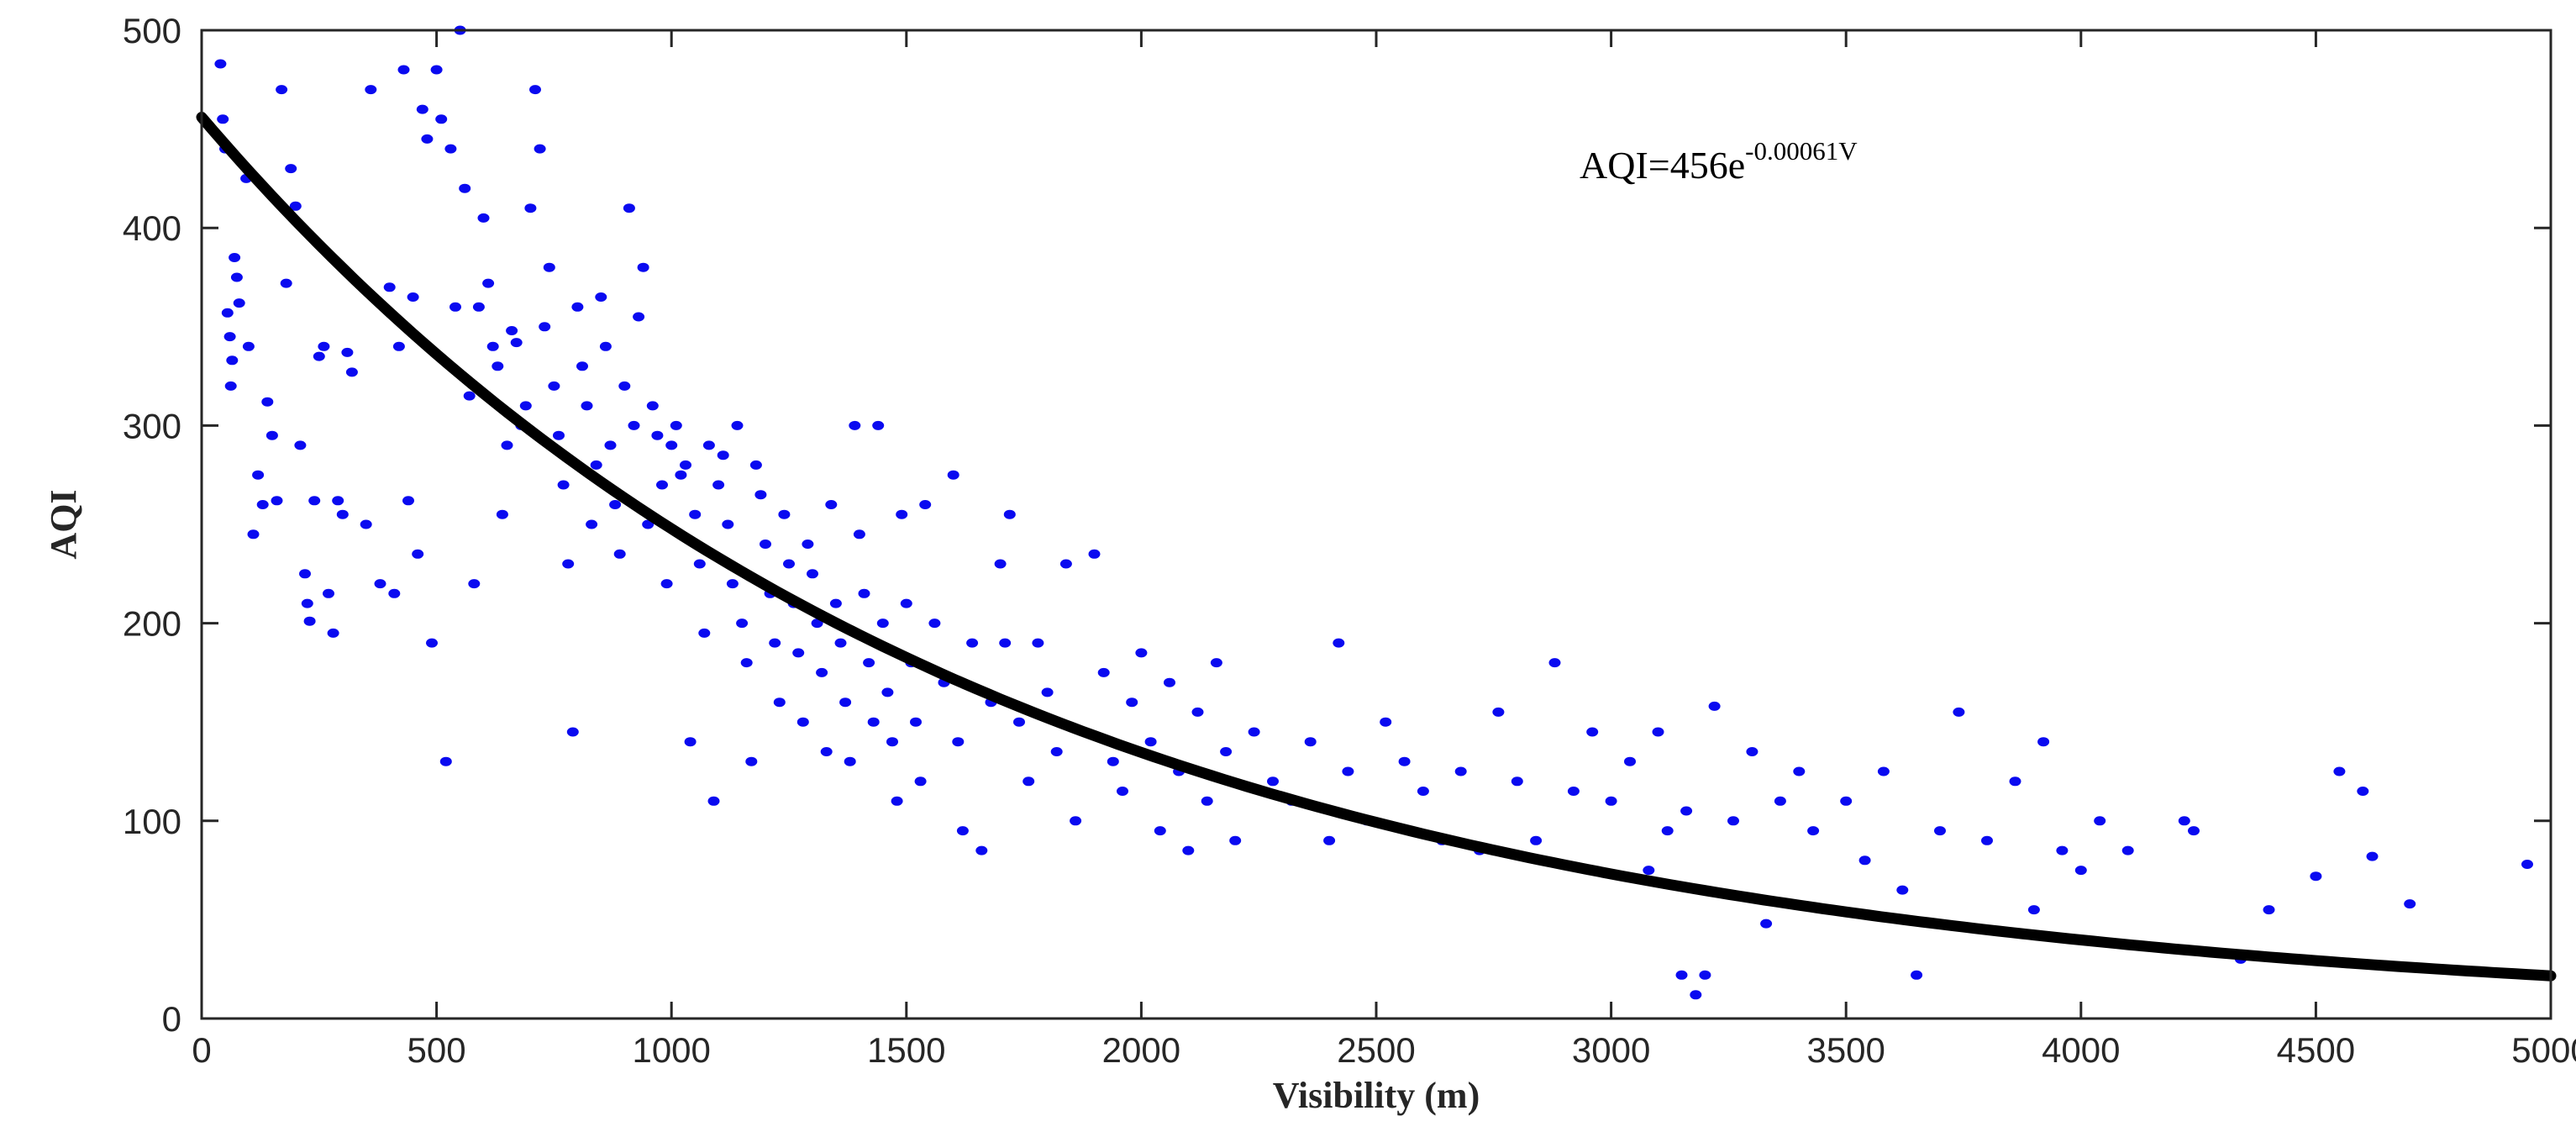 The height and width of the screenshot is (1137, 2576). I want to click on y-tick-label: 100, so click(152, 821).